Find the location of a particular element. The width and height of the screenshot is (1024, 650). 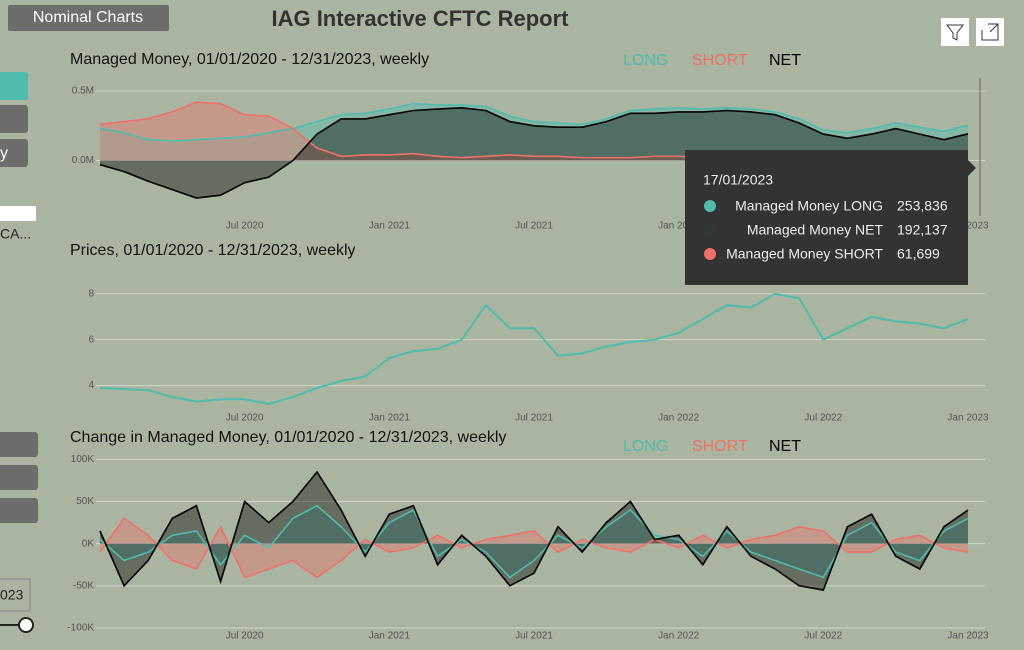

sidebar-label: y is located at coordinates (4, 153).